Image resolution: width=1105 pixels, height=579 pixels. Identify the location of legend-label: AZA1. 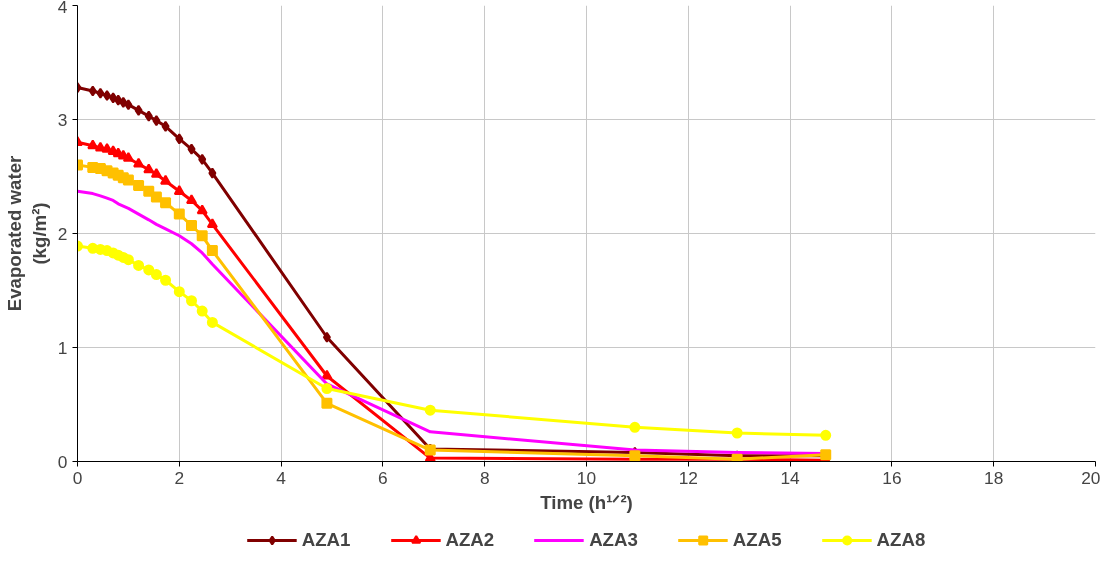
(326, 540).